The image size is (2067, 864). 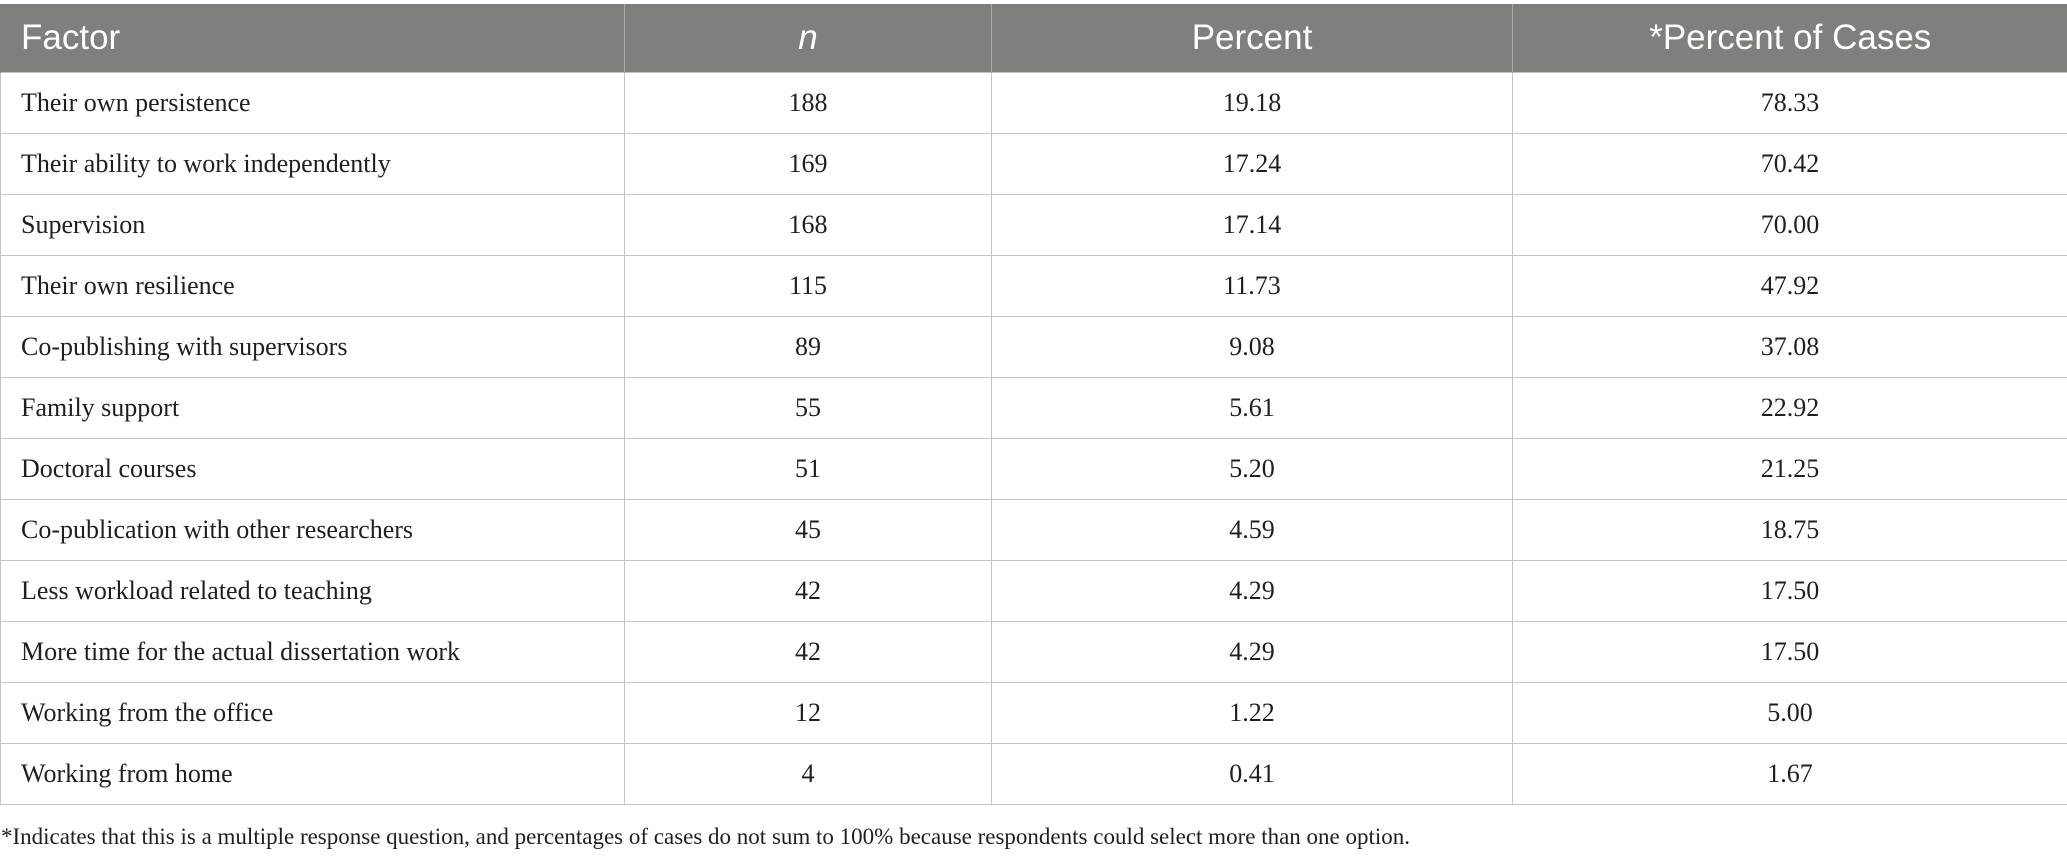 What do you see at coordinates (808, 164) in the screenshot?
I see `cell-n: 169` at bounding box center [808, 164].